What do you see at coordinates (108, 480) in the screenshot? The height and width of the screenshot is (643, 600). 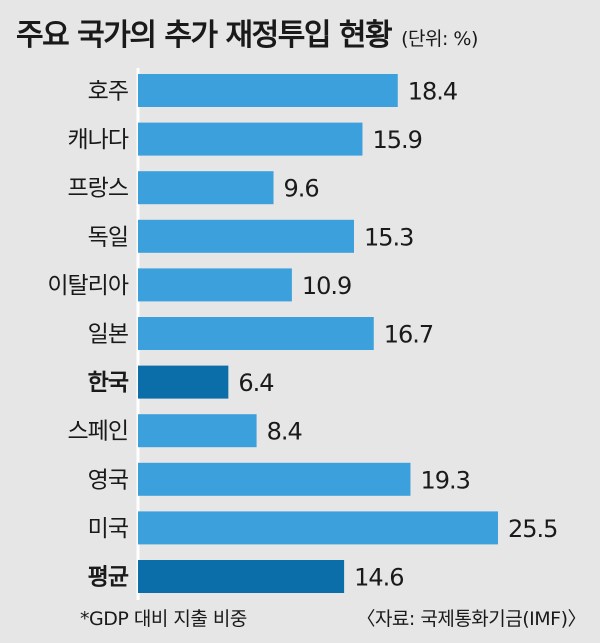 I see `category-label-8: 영국` at bounding box center [108, 480].